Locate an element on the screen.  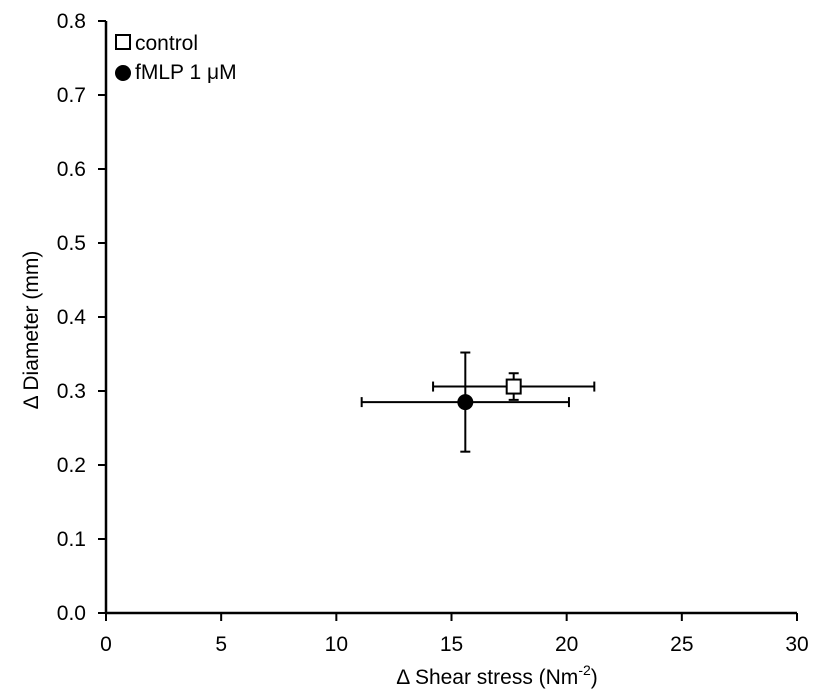
x-axis-label-suffix: ) is located at coordinates (594, 677).